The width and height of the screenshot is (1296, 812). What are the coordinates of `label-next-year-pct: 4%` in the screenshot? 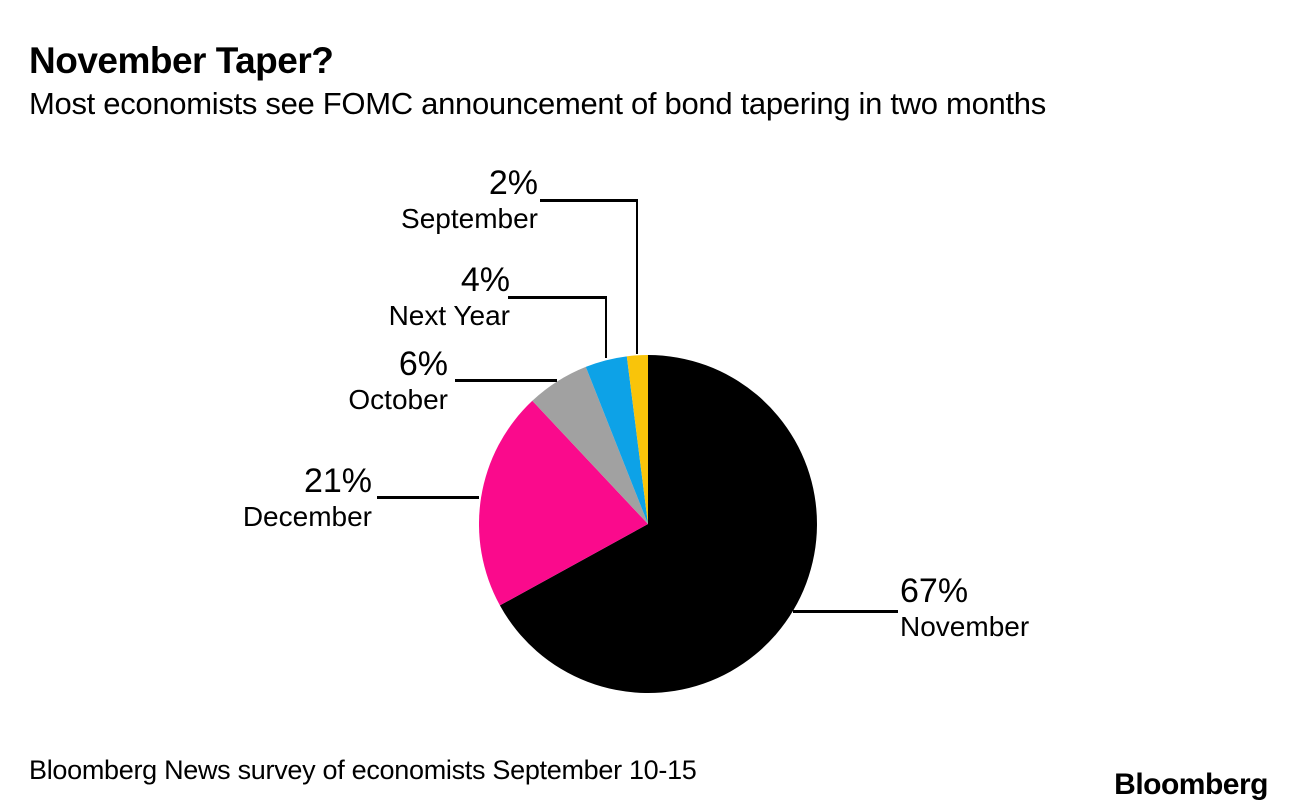 It's located at (485, 280).